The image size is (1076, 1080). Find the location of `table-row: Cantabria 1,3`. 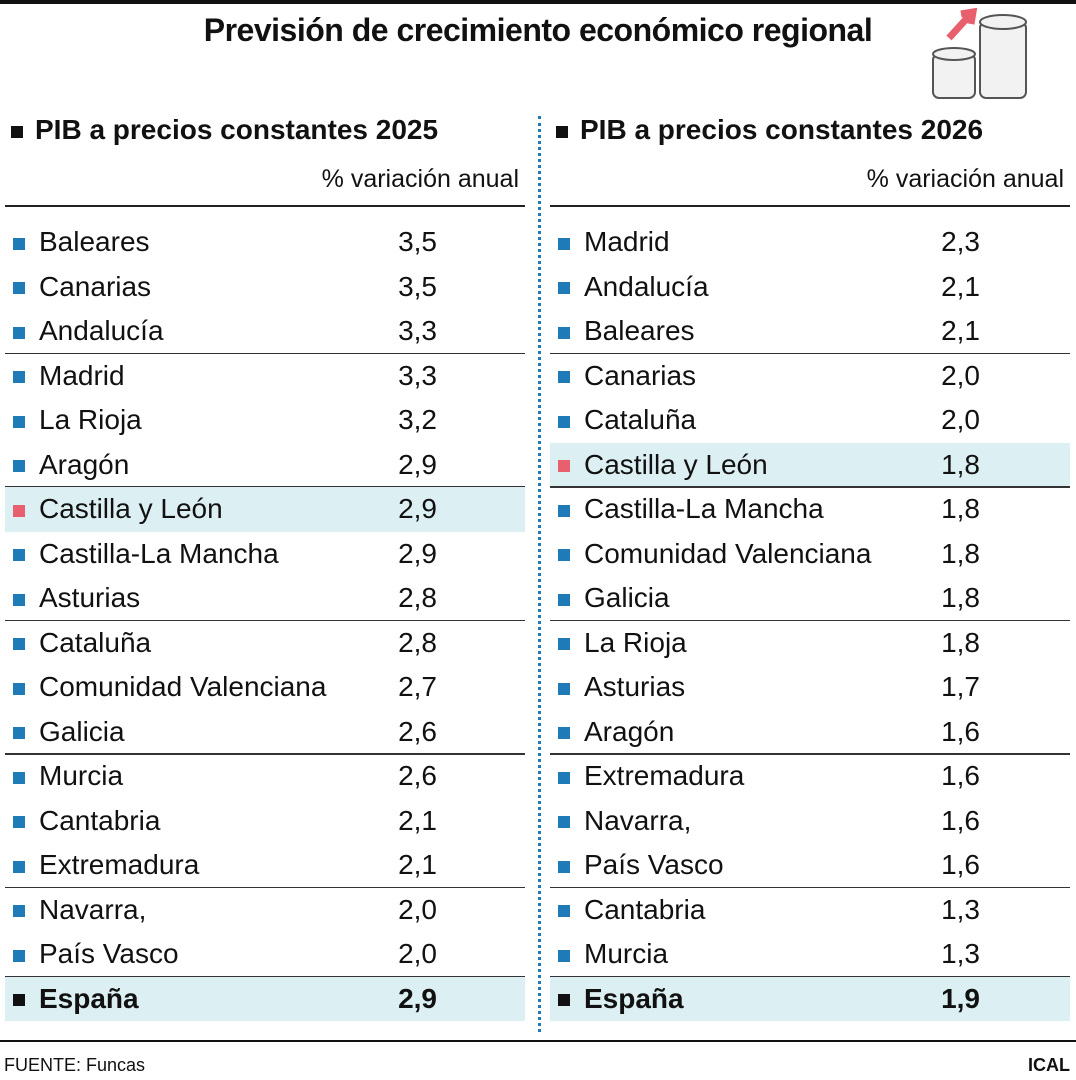

table-row: Cantabria 1,3 is located at coordinates (810, 910).